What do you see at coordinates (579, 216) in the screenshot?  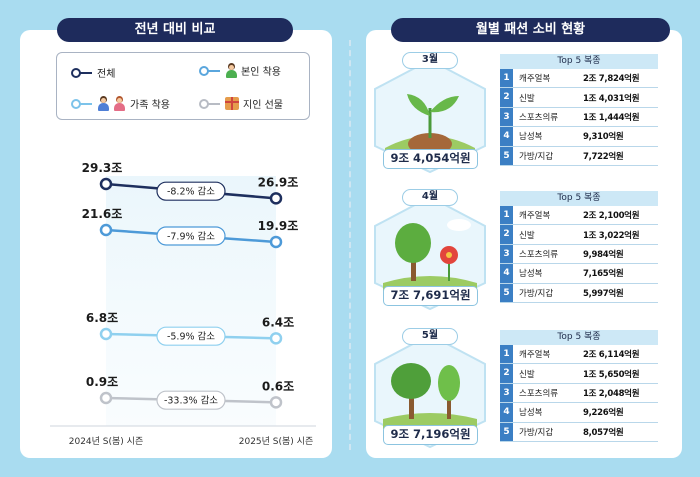 I see `table-row: 1 캐주얼복 2조 2,100억원` at bounding box center [579, 216].